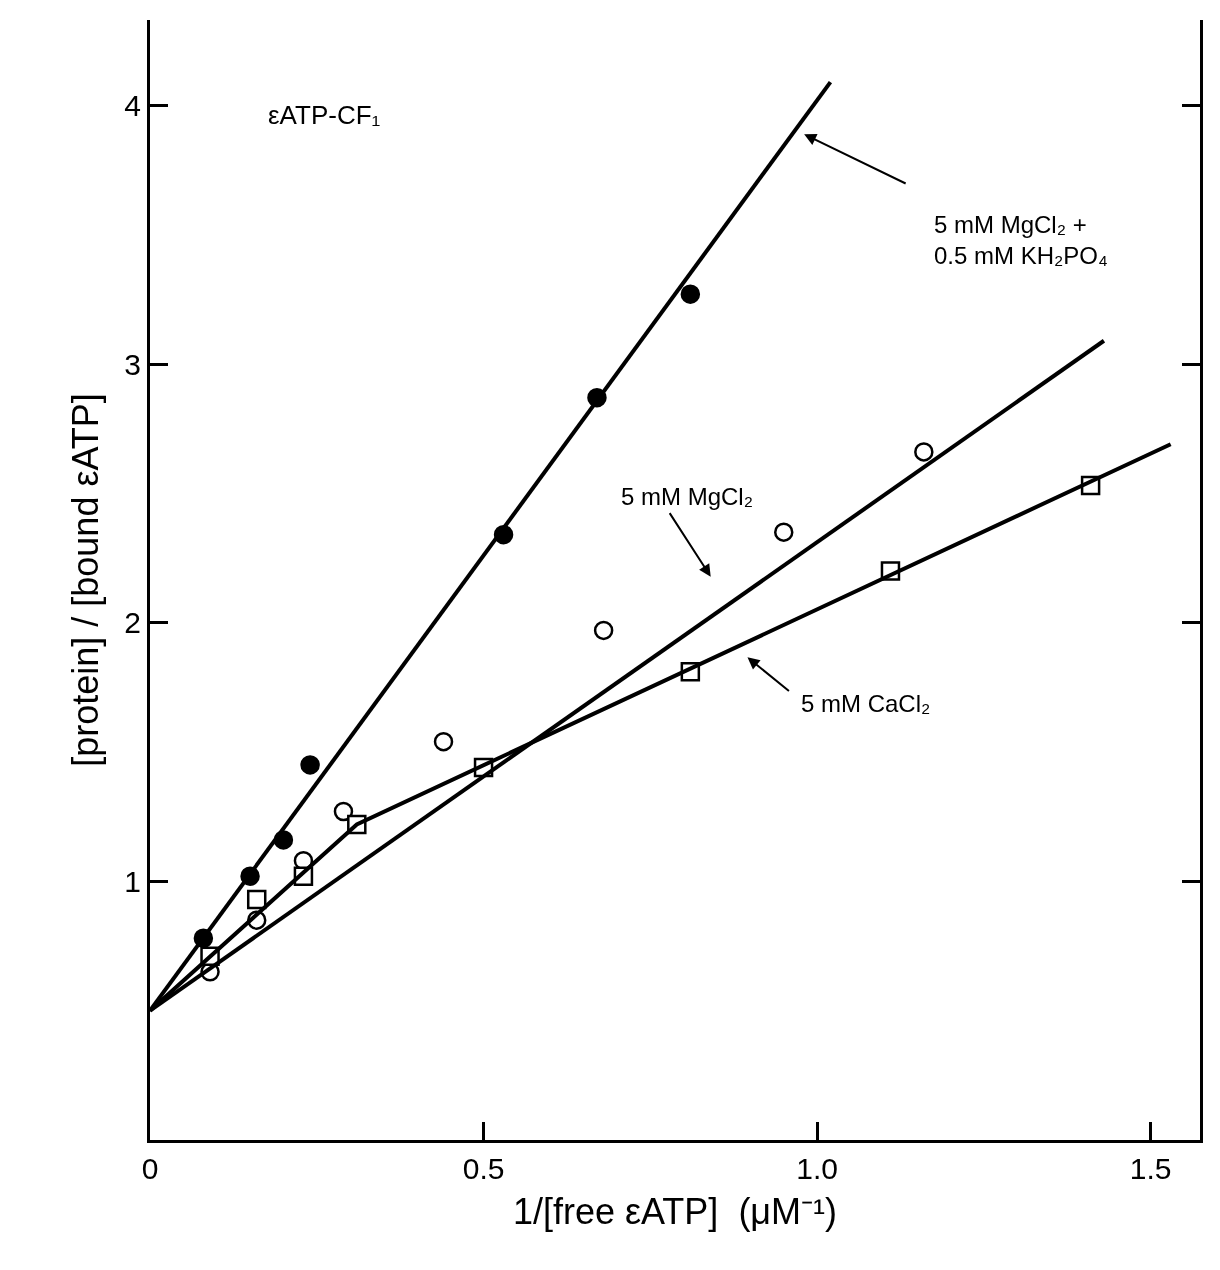  Describe the element at coordinates (687, 496) in the screenshot. I see `annotation: 5 mM MgCl₂` at that location.